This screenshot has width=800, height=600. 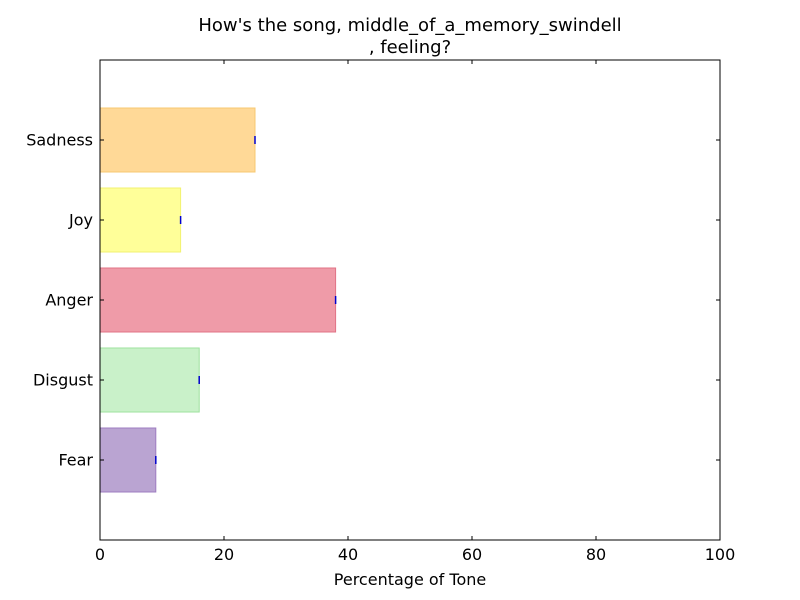 I want to click on x-axis-label: Percentage of Tone, so click(x=410, y=579).